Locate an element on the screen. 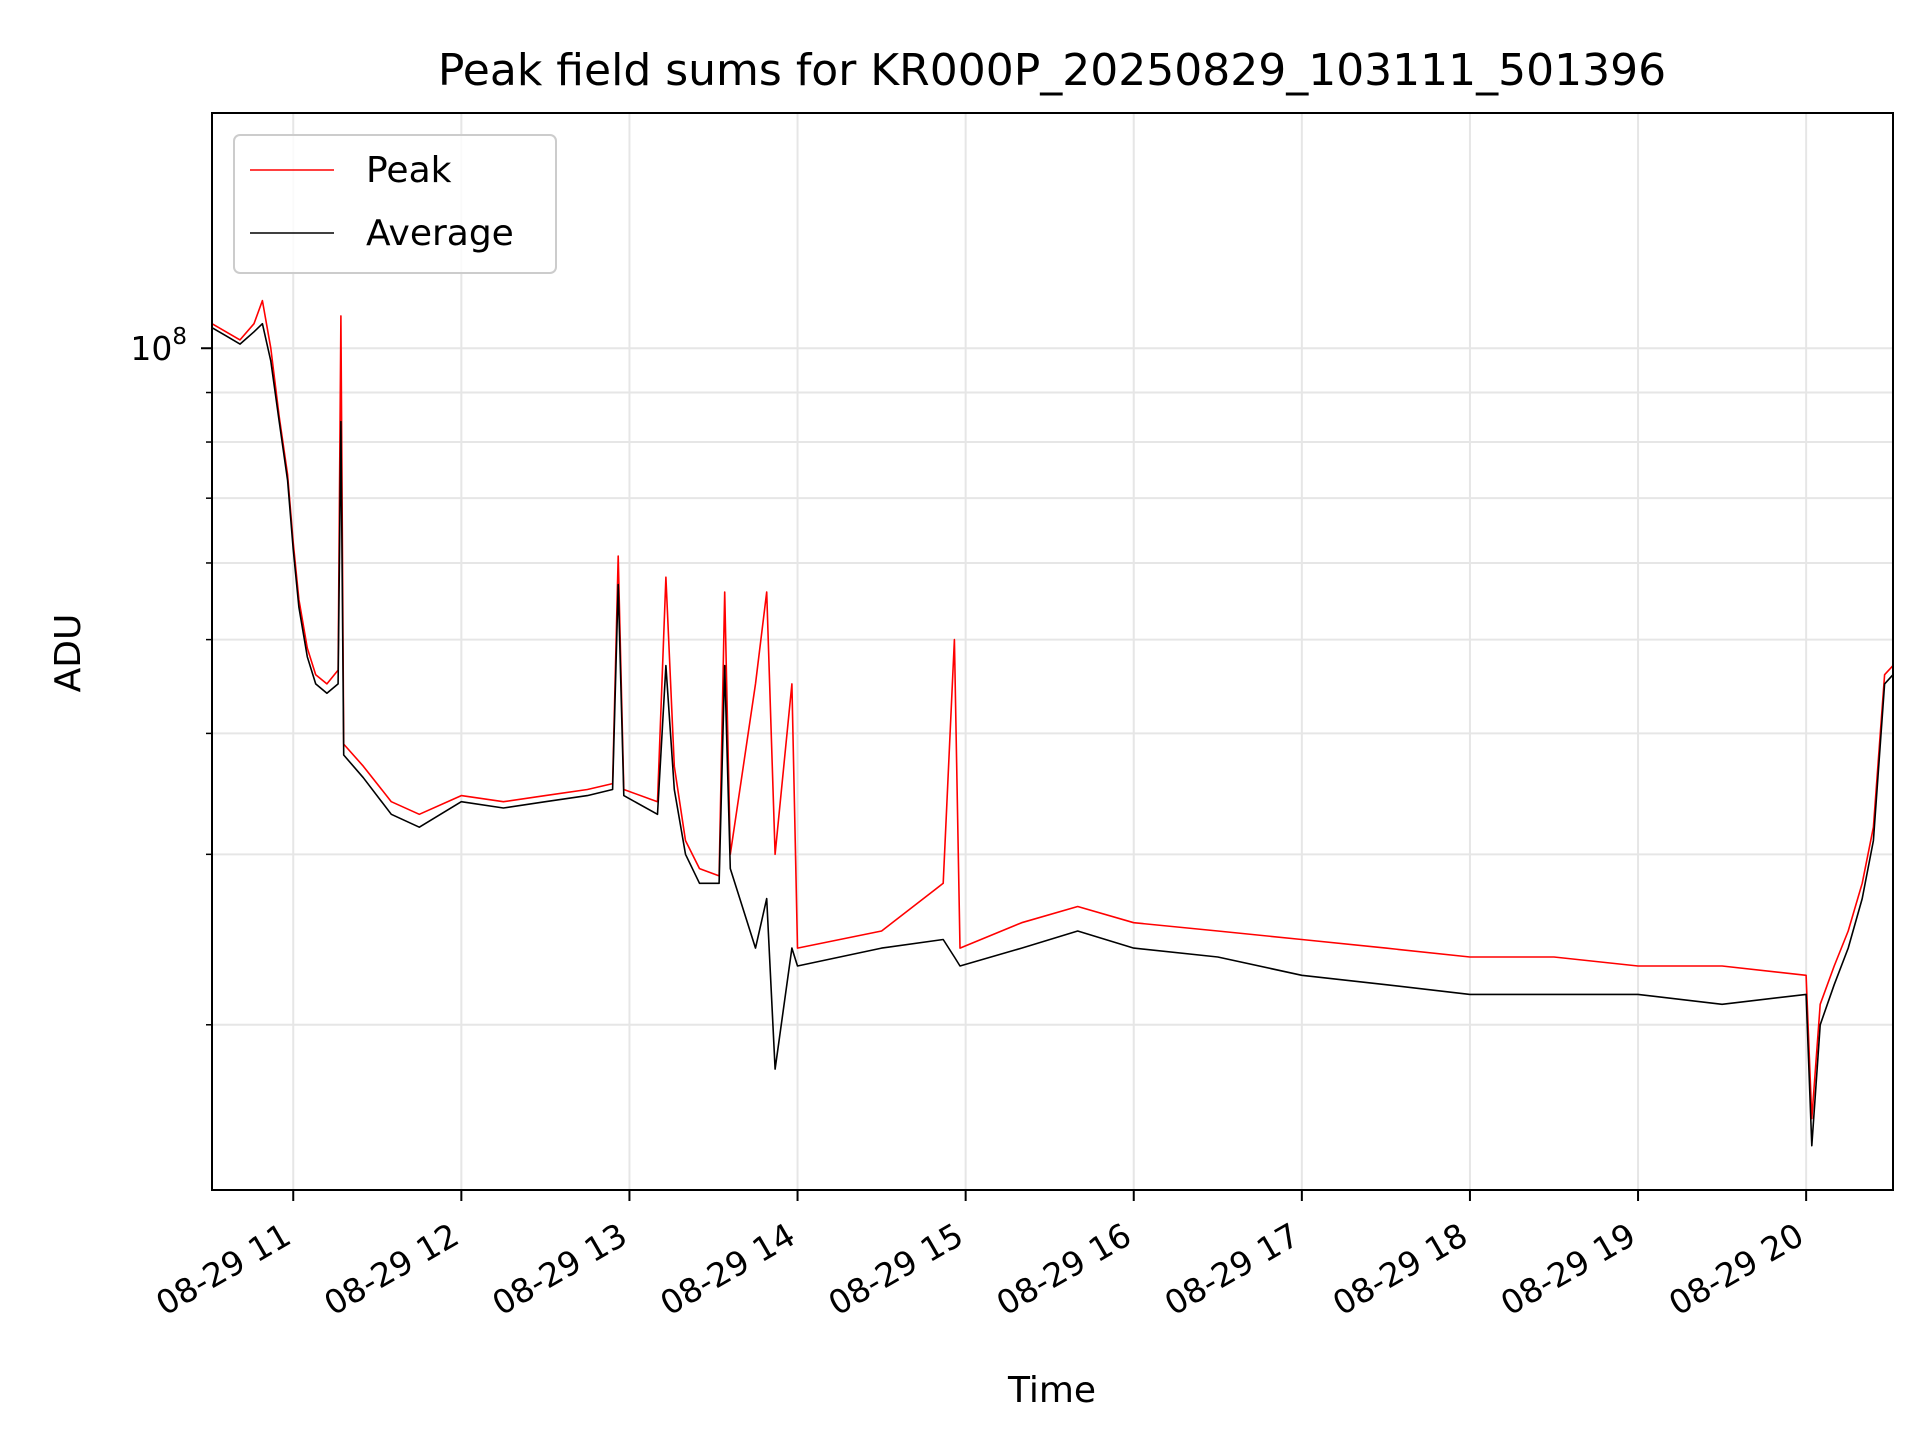  y-axis-label: ADU is located at coordinates (68, 653).